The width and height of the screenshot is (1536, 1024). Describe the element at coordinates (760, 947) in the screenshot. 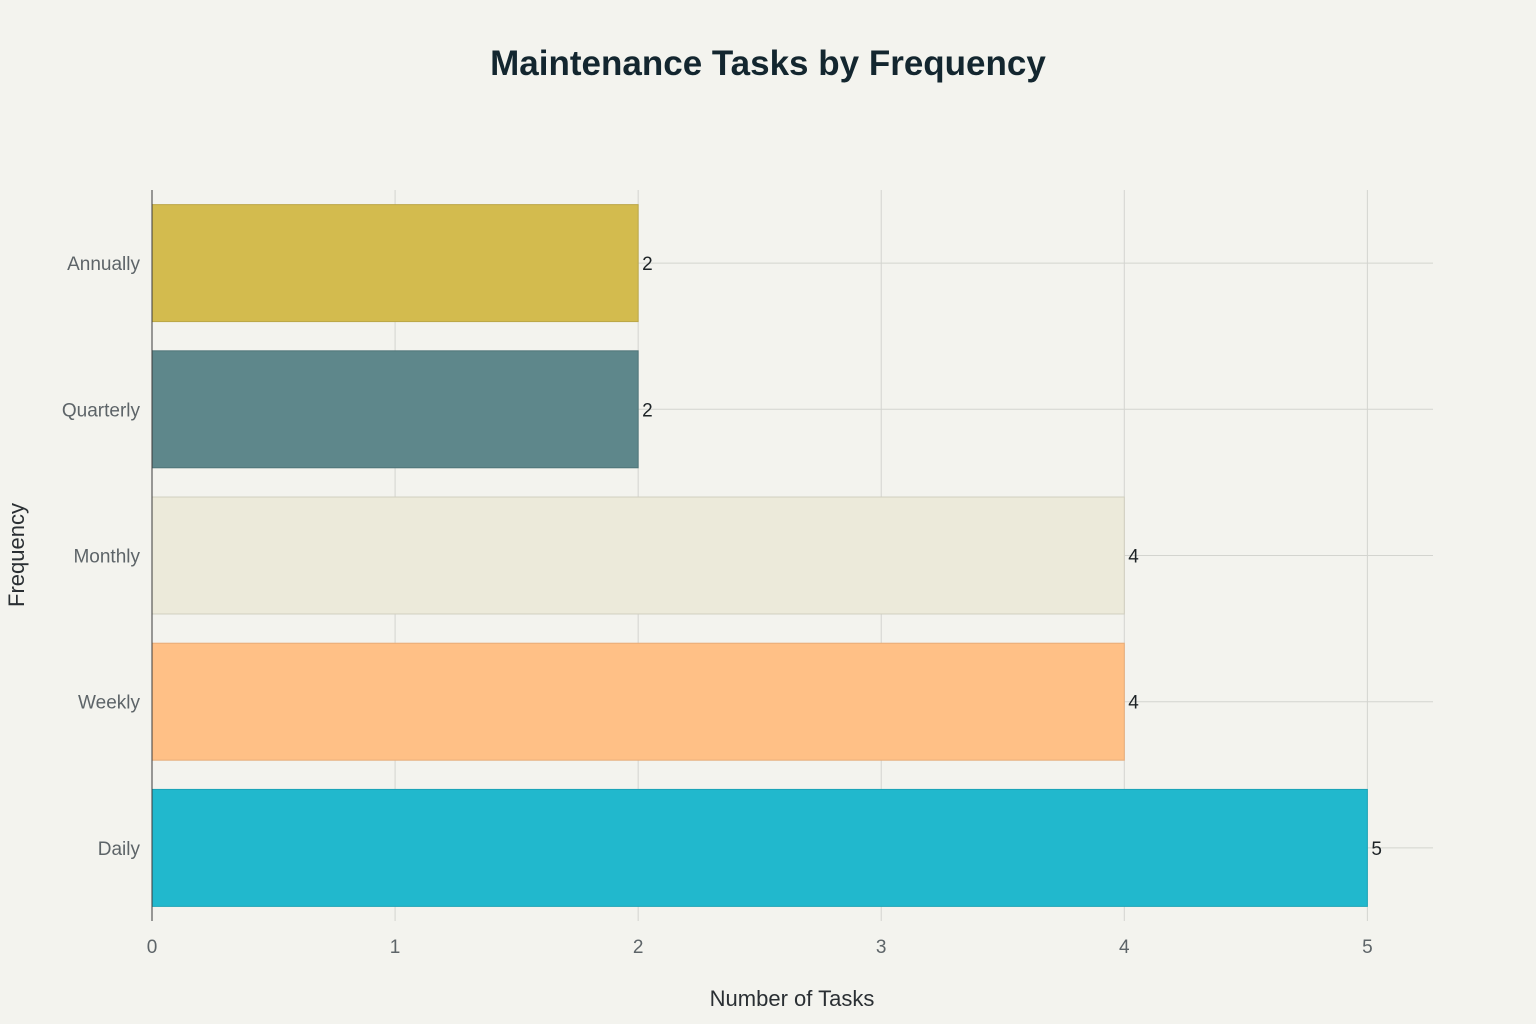

I see `x-axis-ticks: 0 1 2 3 4 5` at that location.